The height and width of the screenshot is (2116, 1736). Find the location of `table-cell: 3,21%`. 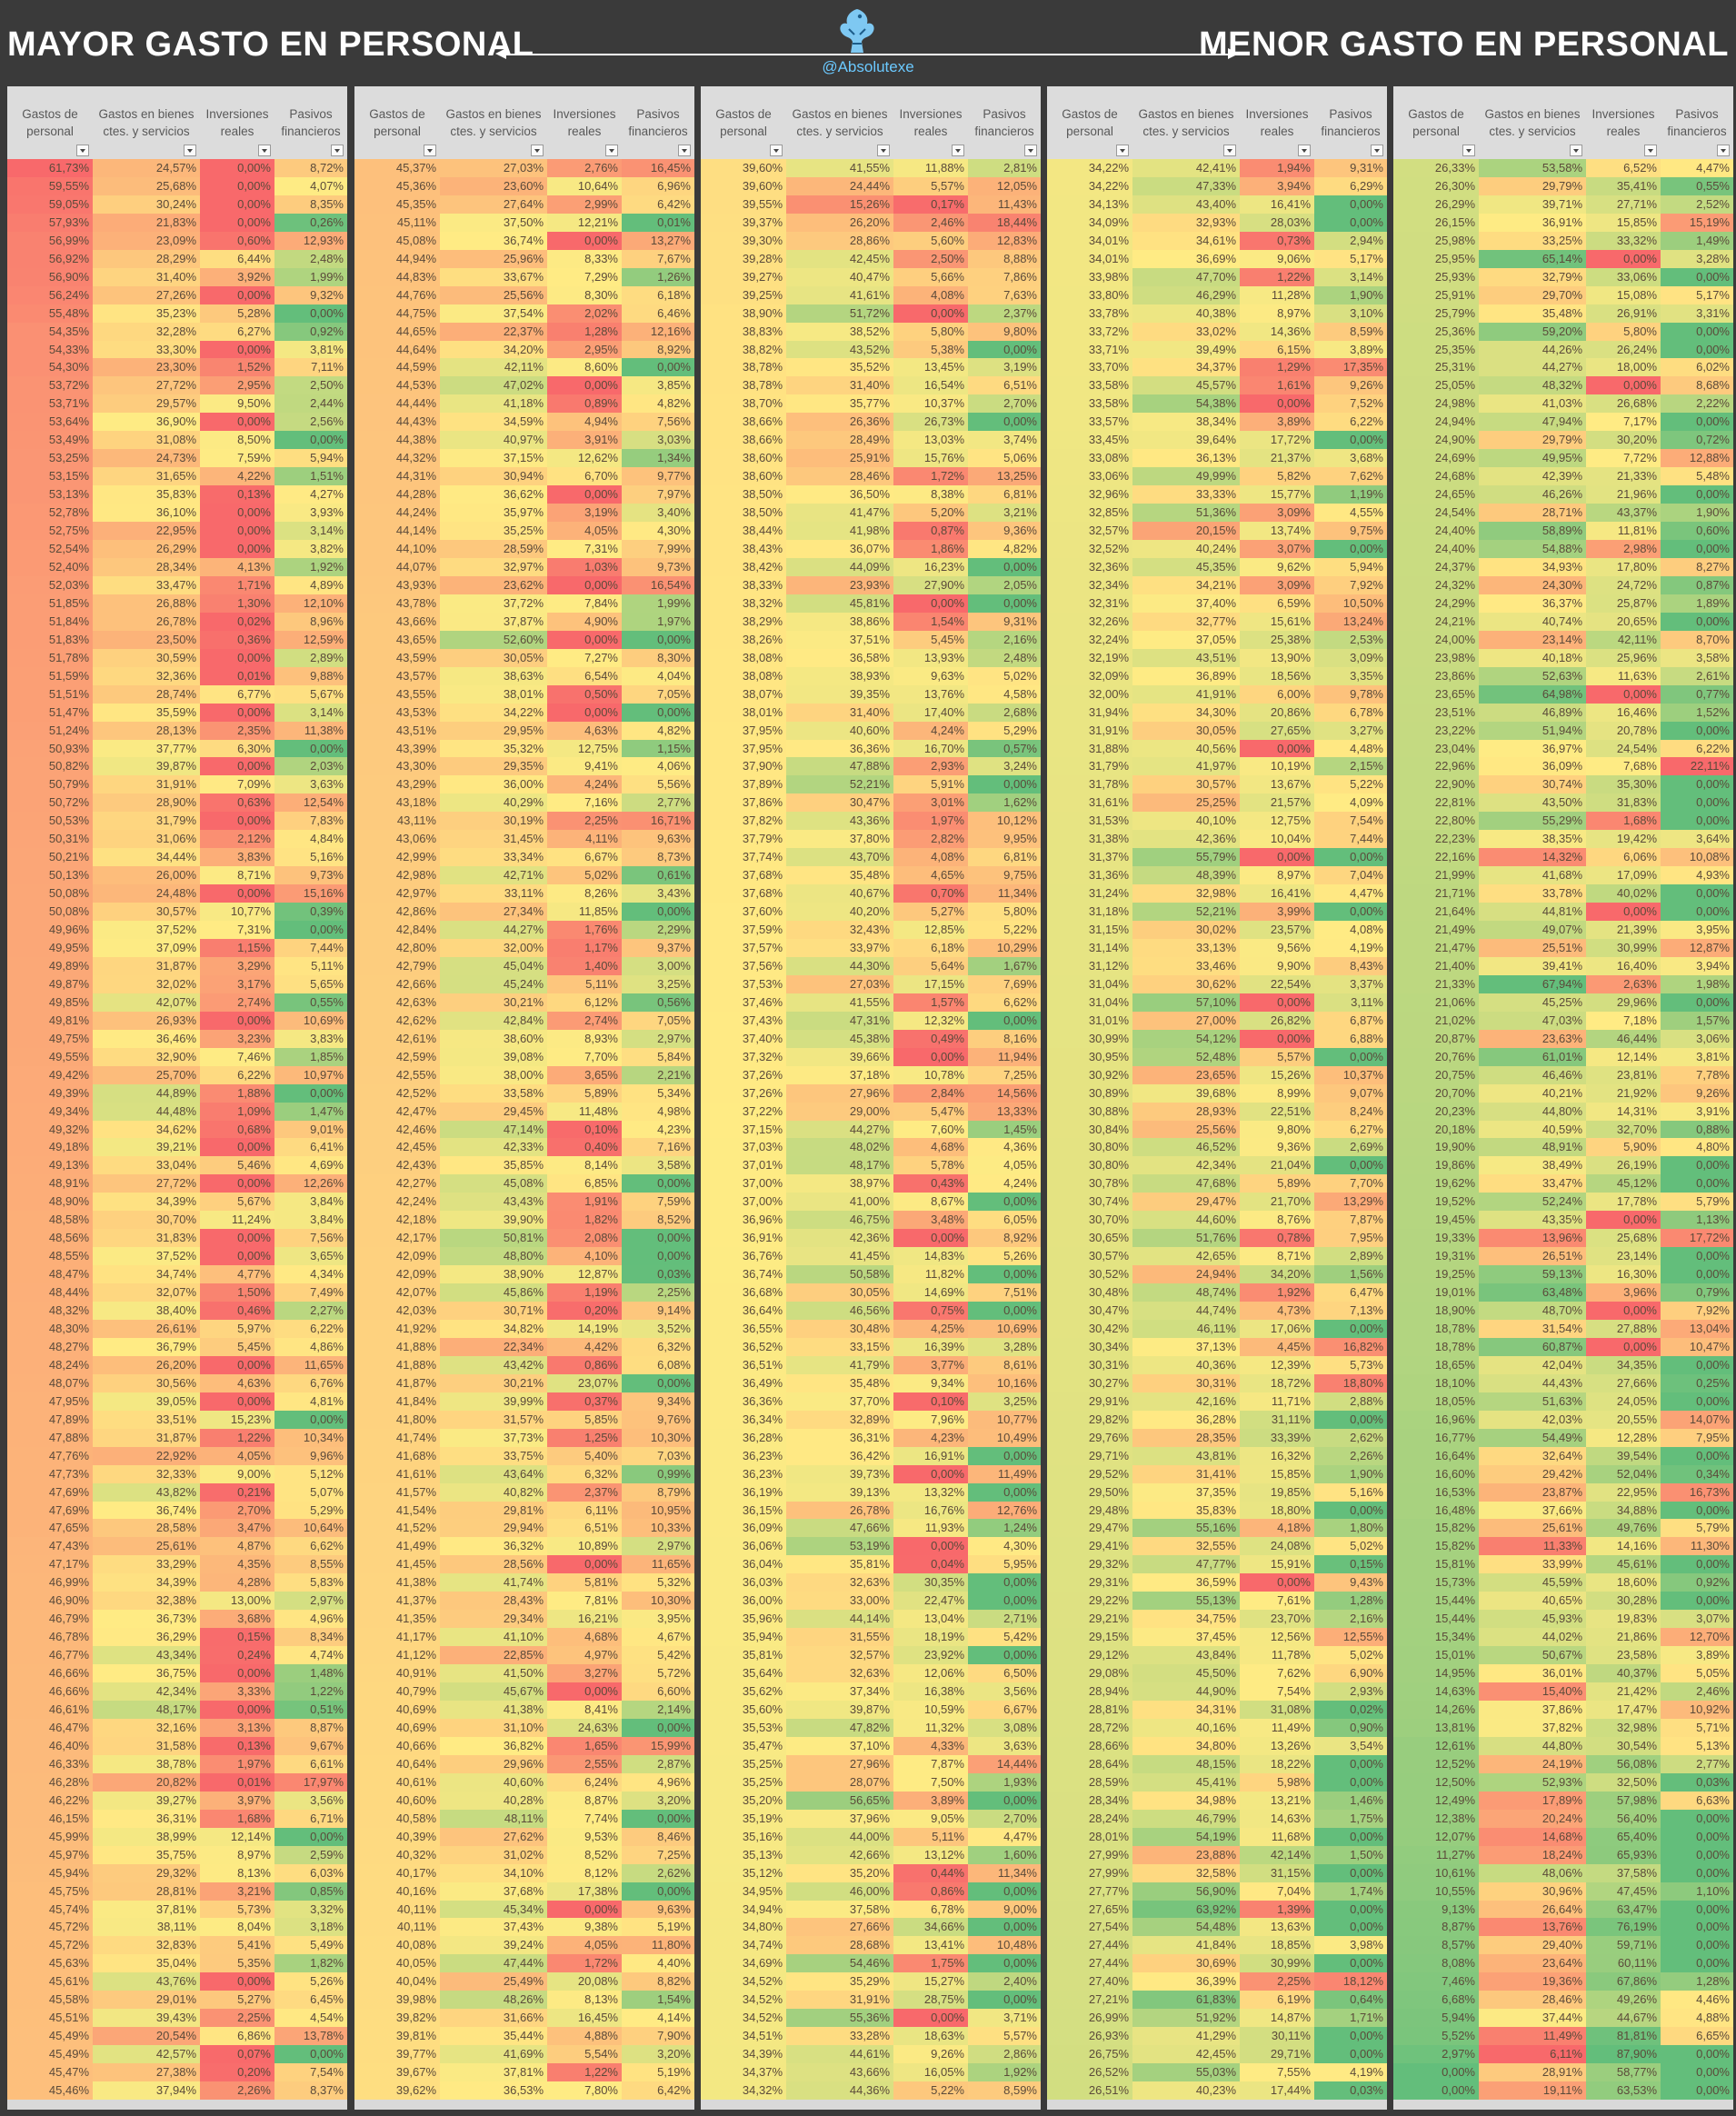

table-cell: 3,21% is located at coordinates (237, 1891).